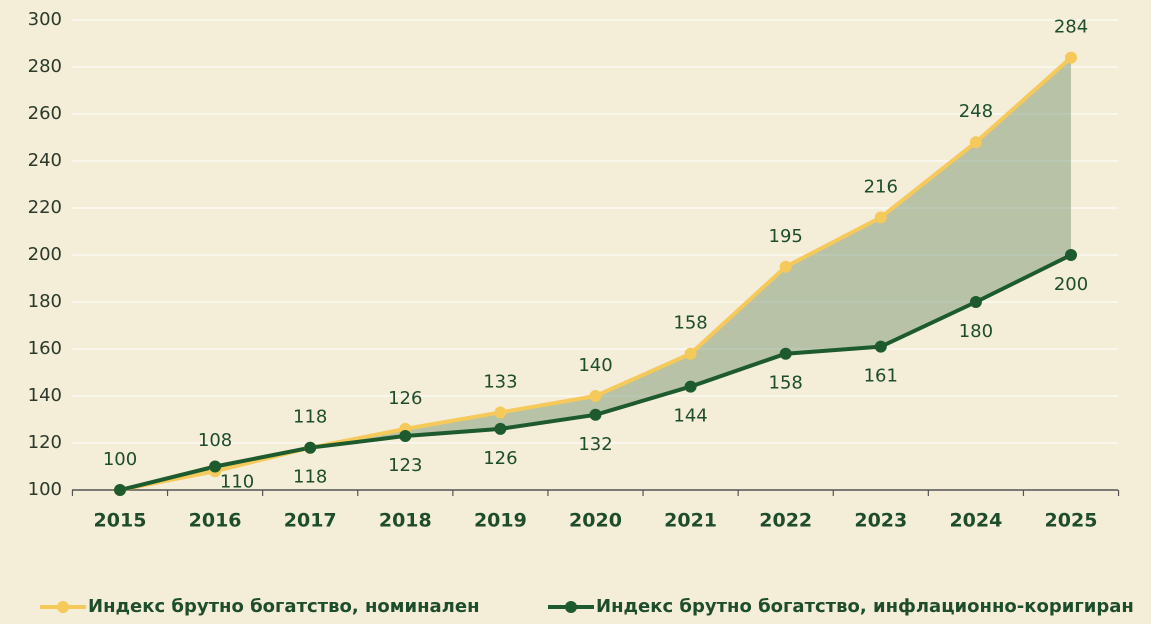  What do you see at coordinates (45, 348) in the screenshot?
I see `y-tick-label: 160` at bounding box center [45, 348].